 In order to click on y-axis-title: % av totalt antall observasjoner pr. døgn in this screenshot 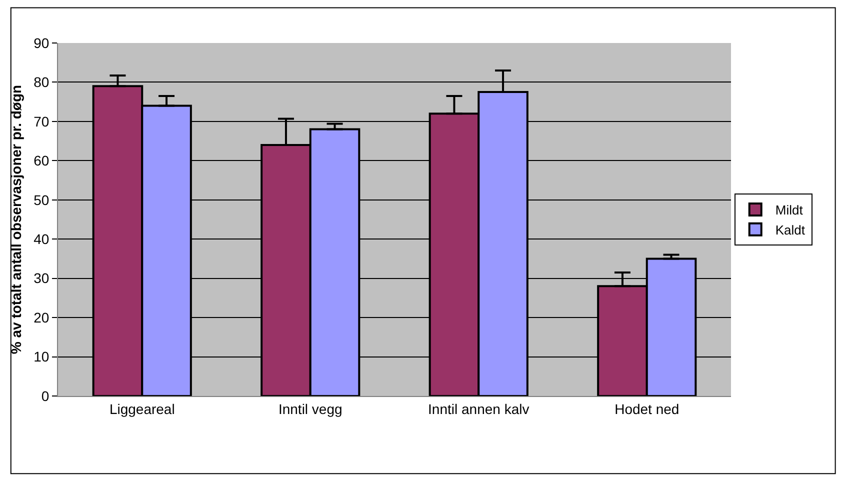, I will do `click(16, 219)`.